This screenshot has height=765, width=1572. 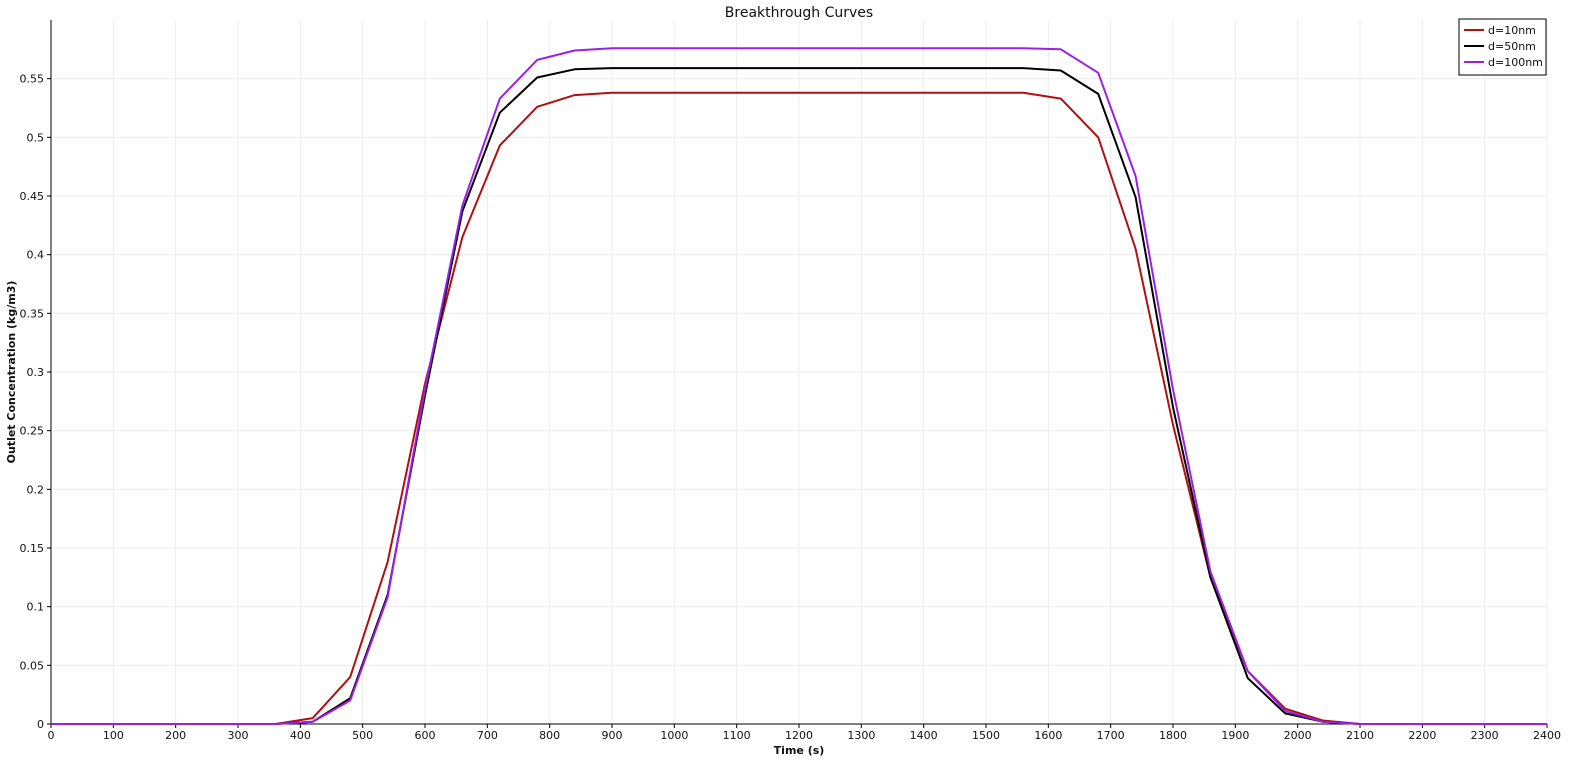 What do you see at coordinates (36, 607) in the screenshot?
I see `y-tick-label: 0.1` at bounding box center [36, 607].